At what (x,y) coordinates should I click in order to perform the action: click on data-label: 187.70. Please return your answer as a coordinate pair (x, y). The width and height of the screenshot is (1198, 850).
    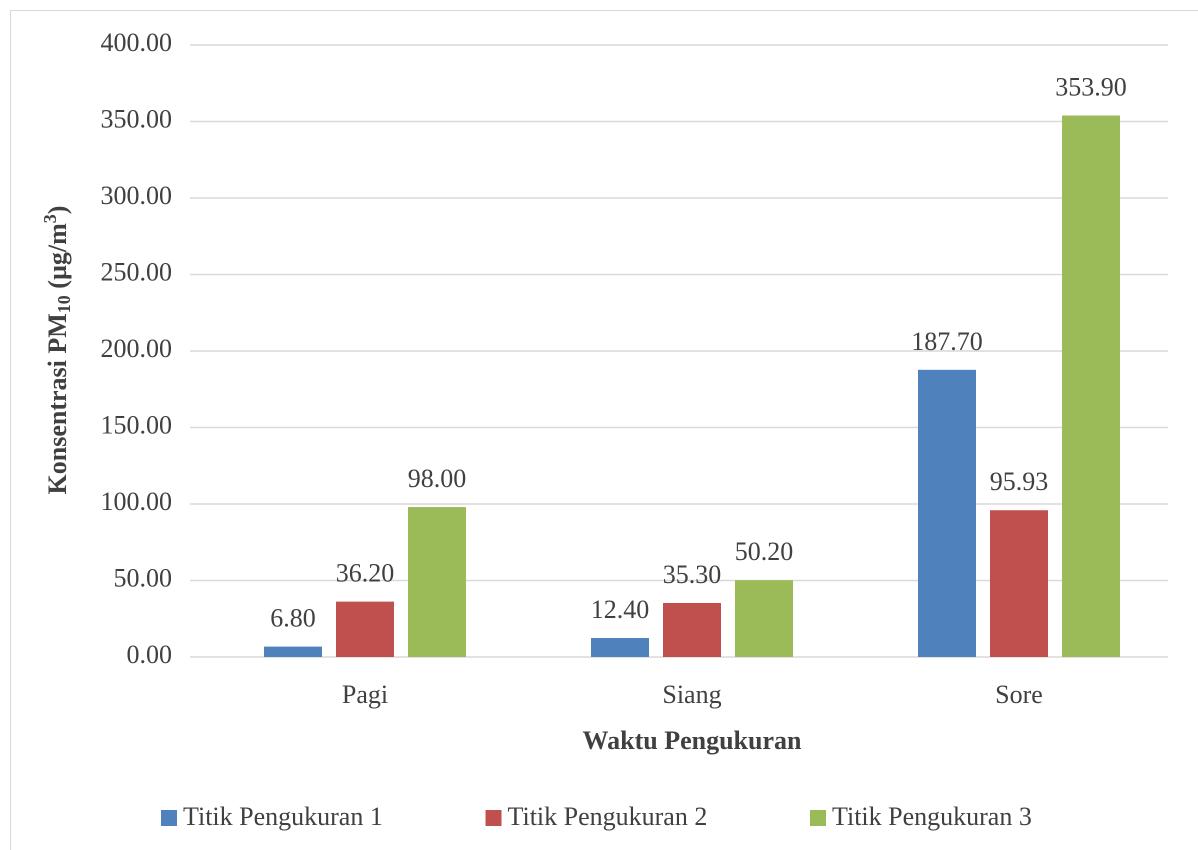
    Looking at the image, I should click on (947, 341).